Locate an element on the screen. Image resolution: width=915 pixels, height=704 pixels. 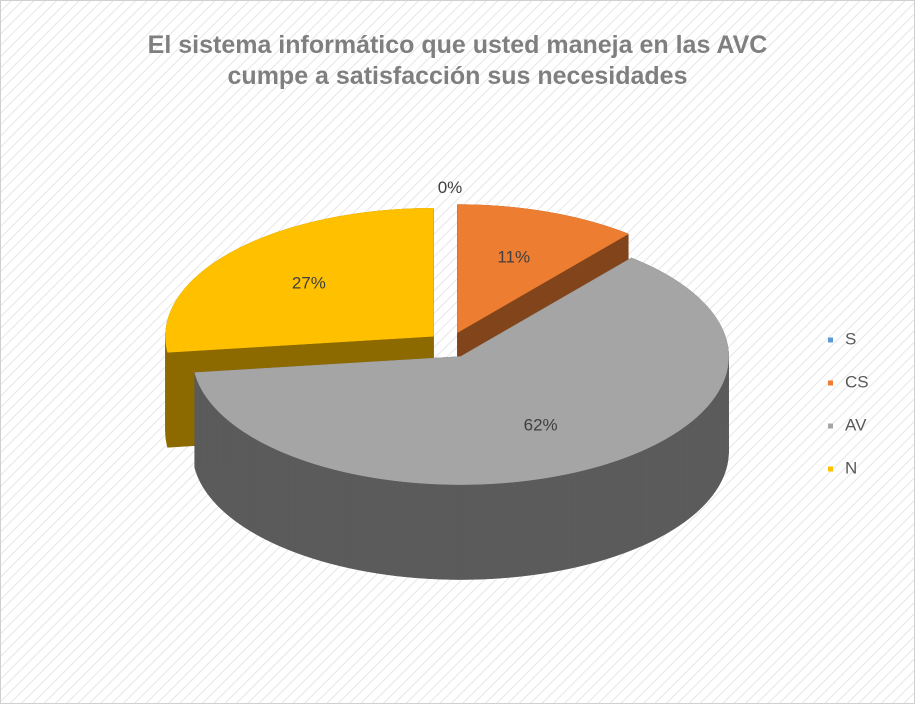
data-label: 0% is located at coordinates (450, 187).